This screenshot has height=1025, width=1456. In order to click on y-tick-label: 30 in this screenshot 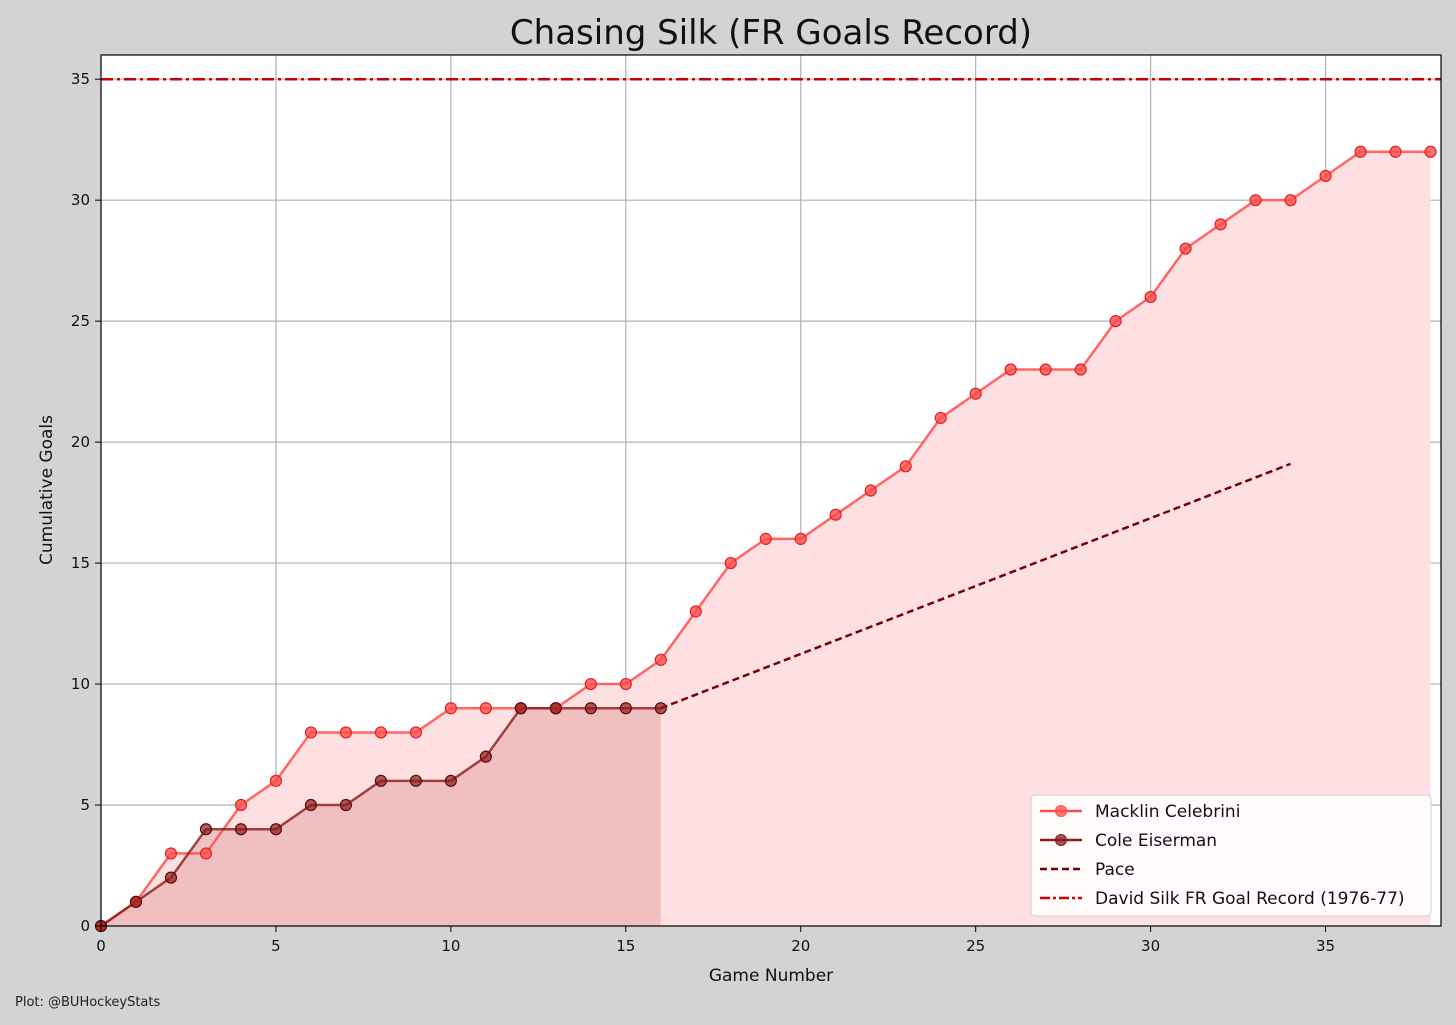, I will do `click(80, 200)`.